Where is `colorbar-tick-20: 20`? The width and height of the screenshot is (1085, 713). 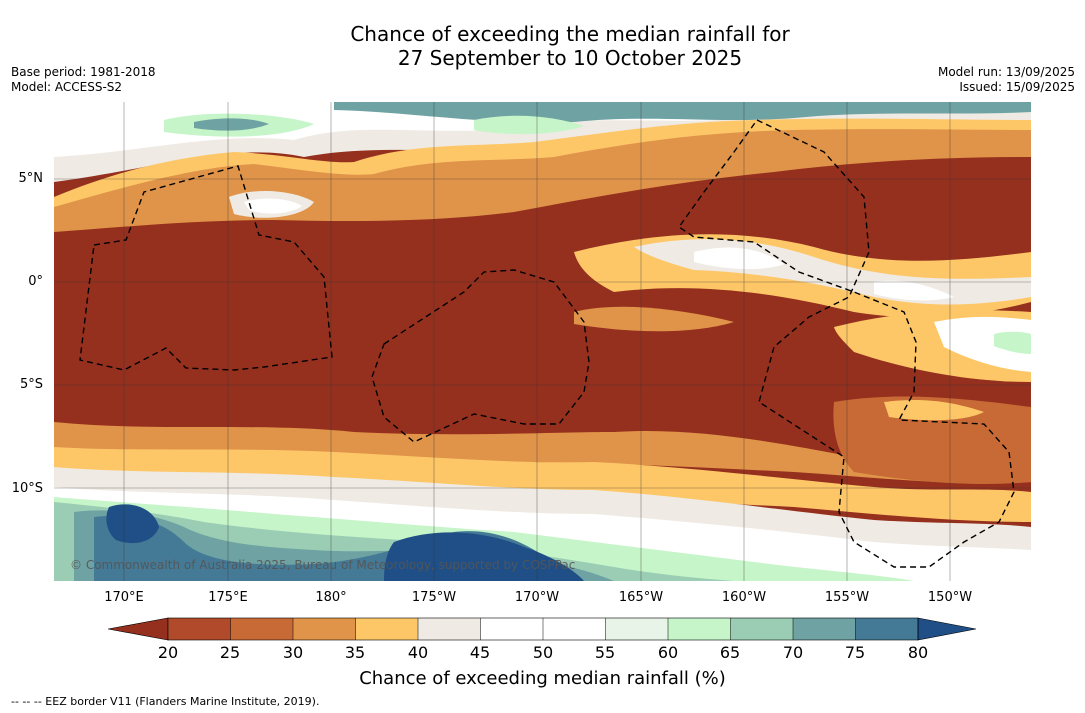 colorbar-tick-20: 20 is located at coordinates (168, 652).